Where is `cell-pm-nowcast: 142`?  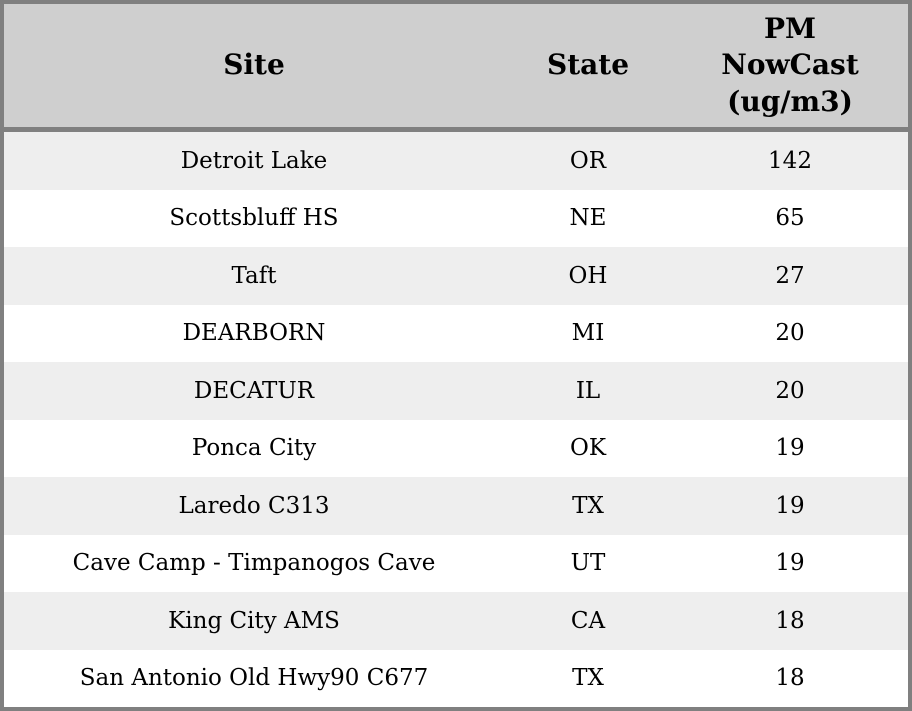
cell-pm-nowcast: 142 is located at coordinates (790, 160).